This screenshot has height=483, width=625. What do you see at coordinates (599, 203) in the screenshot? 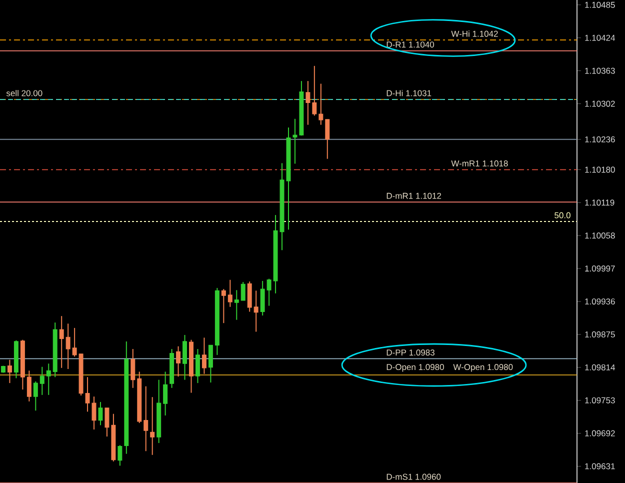
I see `y-tick-label: 1.10119` at bounding box center [599, 203].